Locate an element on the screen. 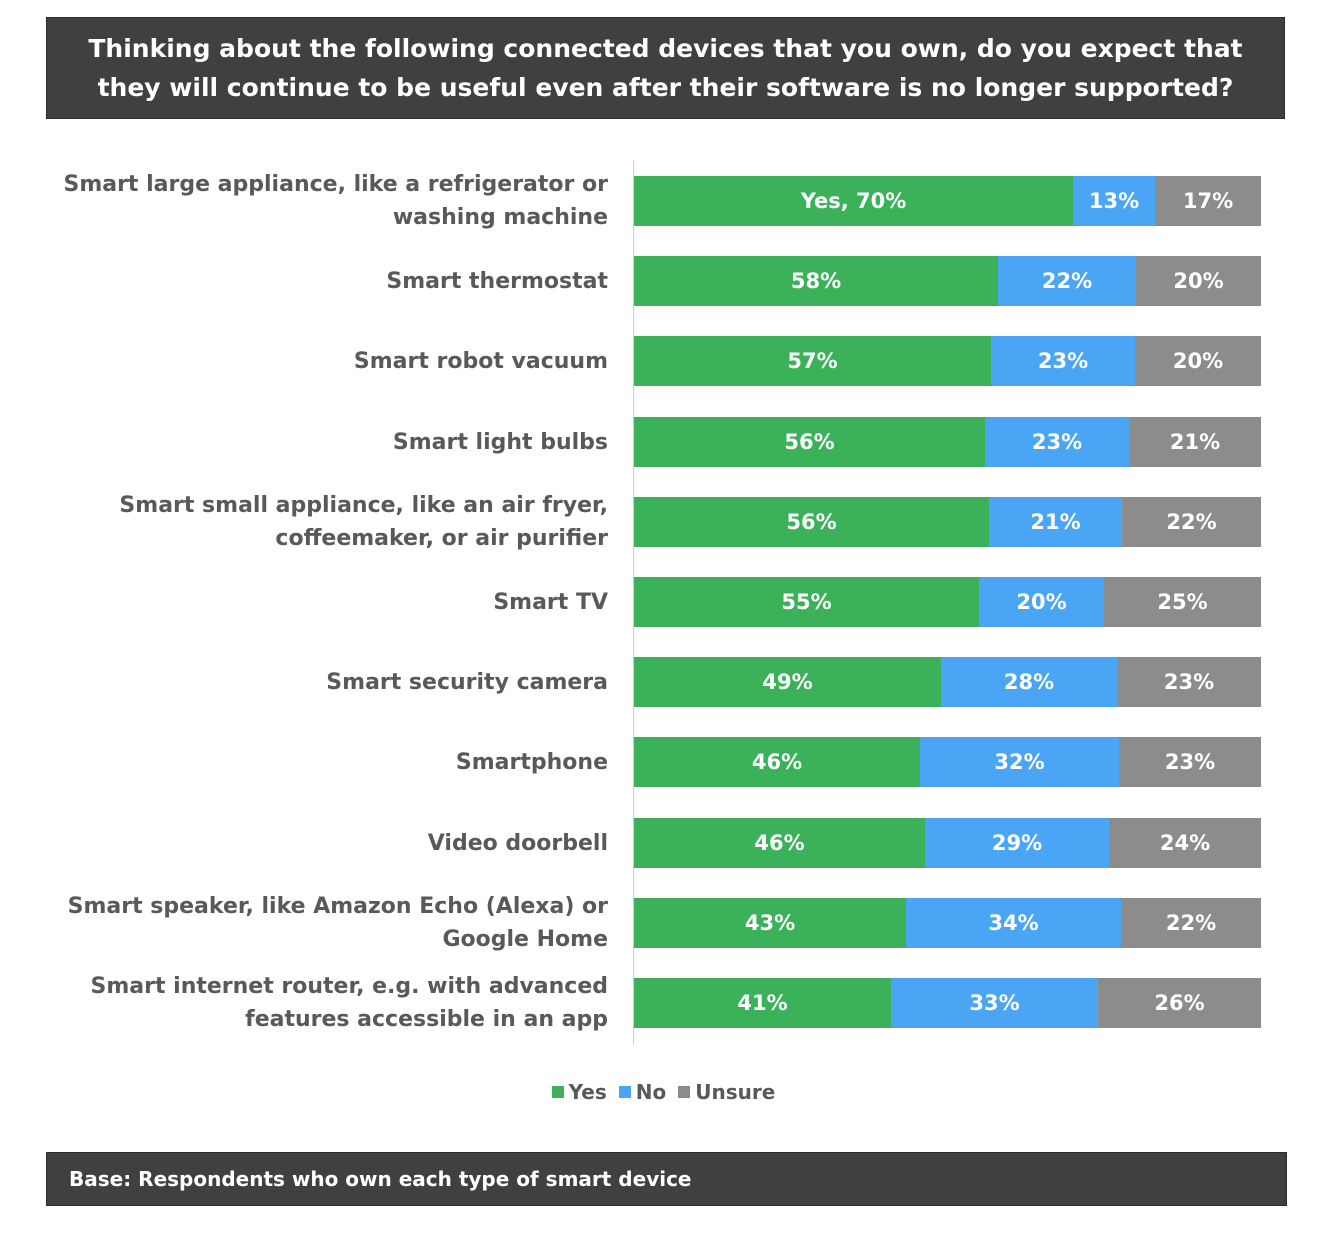 The image size is (1327, 1235). data-label-unsure: 25% is located at coordinates (1182, 602).